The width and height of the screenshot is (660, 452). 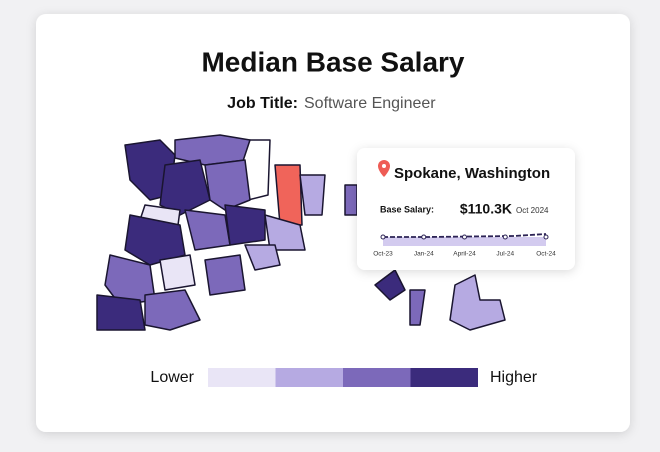 What do you see at coordinates (464, 254) in the screenshot?
I see `sparkline-label: April-24` at bounding box center [464, 254].